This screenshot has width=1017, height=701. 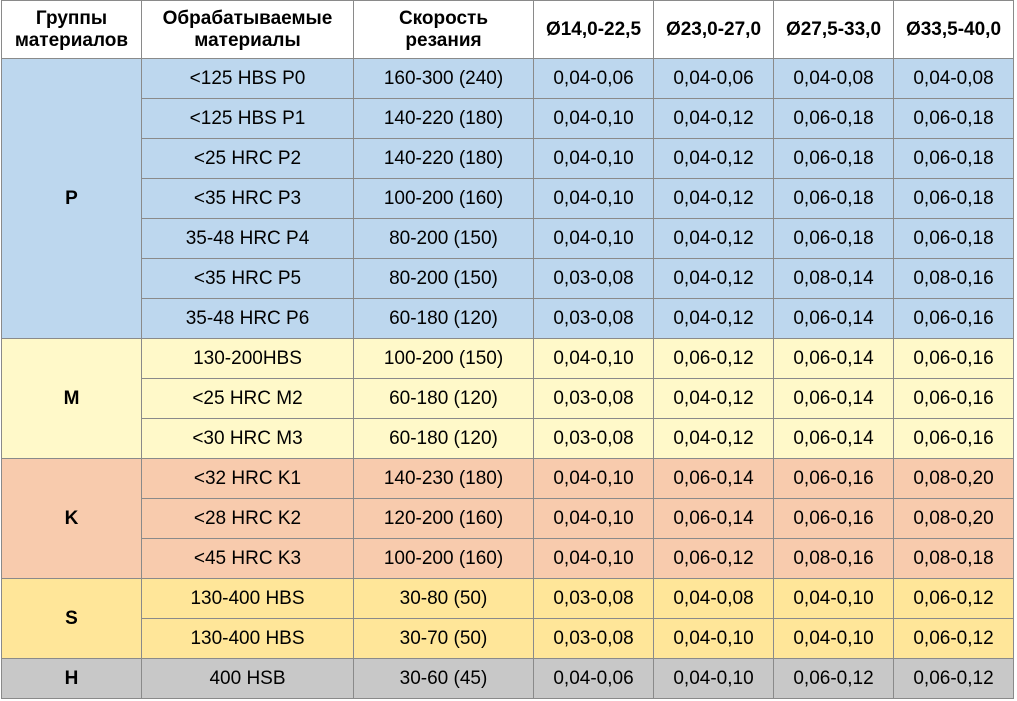 I want to click on cutting-speed-cell: 30-60 (45), so click(x=443, y=678).